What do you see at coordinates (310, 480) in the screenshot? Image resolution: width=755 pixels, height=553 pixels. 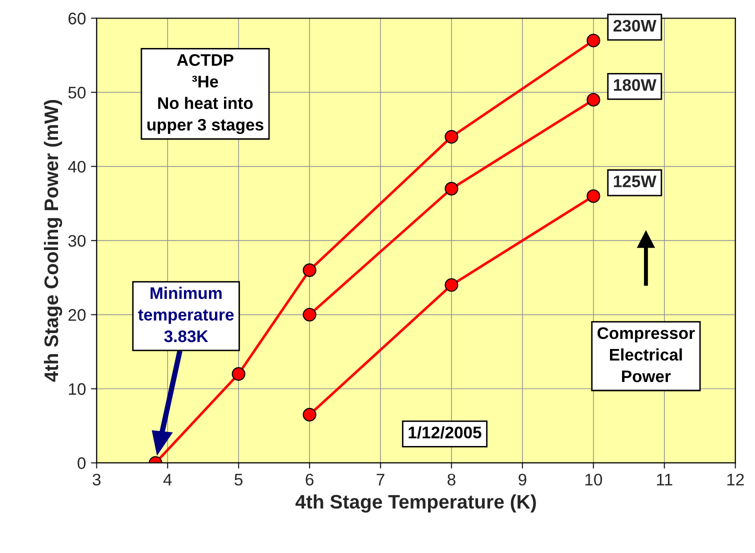 I see `x-tick-label: 6` at bounding box center [310, 480].